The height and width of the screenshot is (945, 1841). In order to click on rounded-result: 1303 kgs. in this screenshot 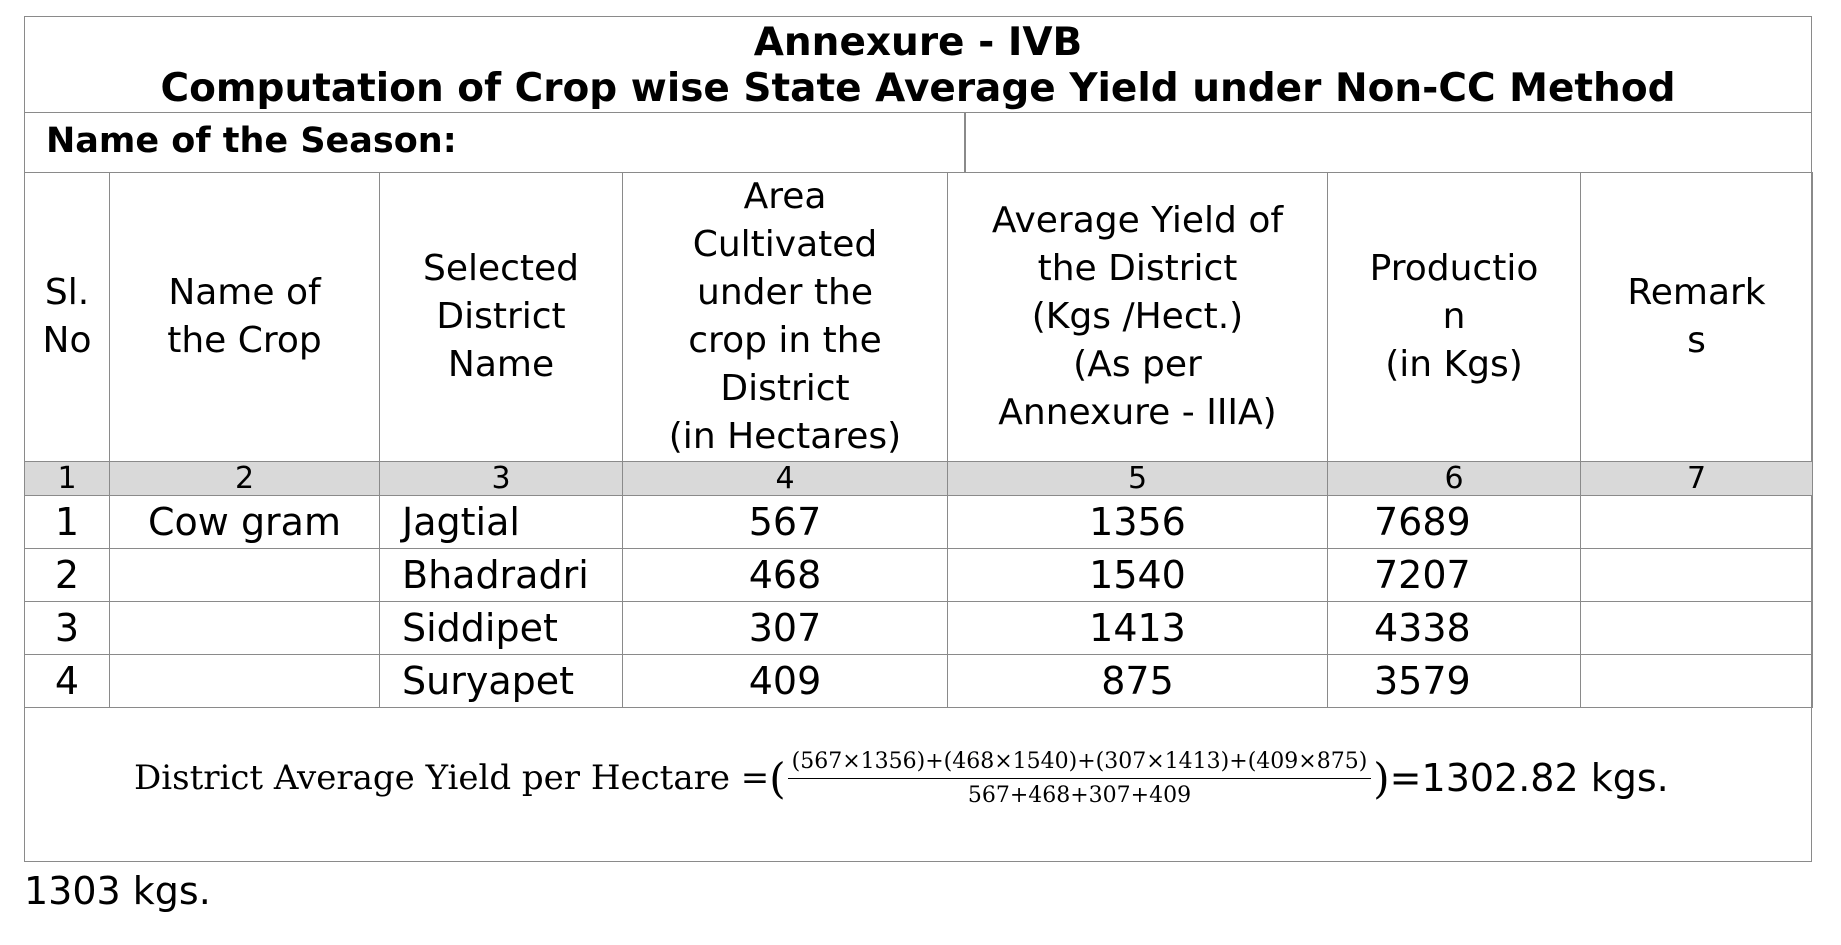, I will do `click(117, 891)`.